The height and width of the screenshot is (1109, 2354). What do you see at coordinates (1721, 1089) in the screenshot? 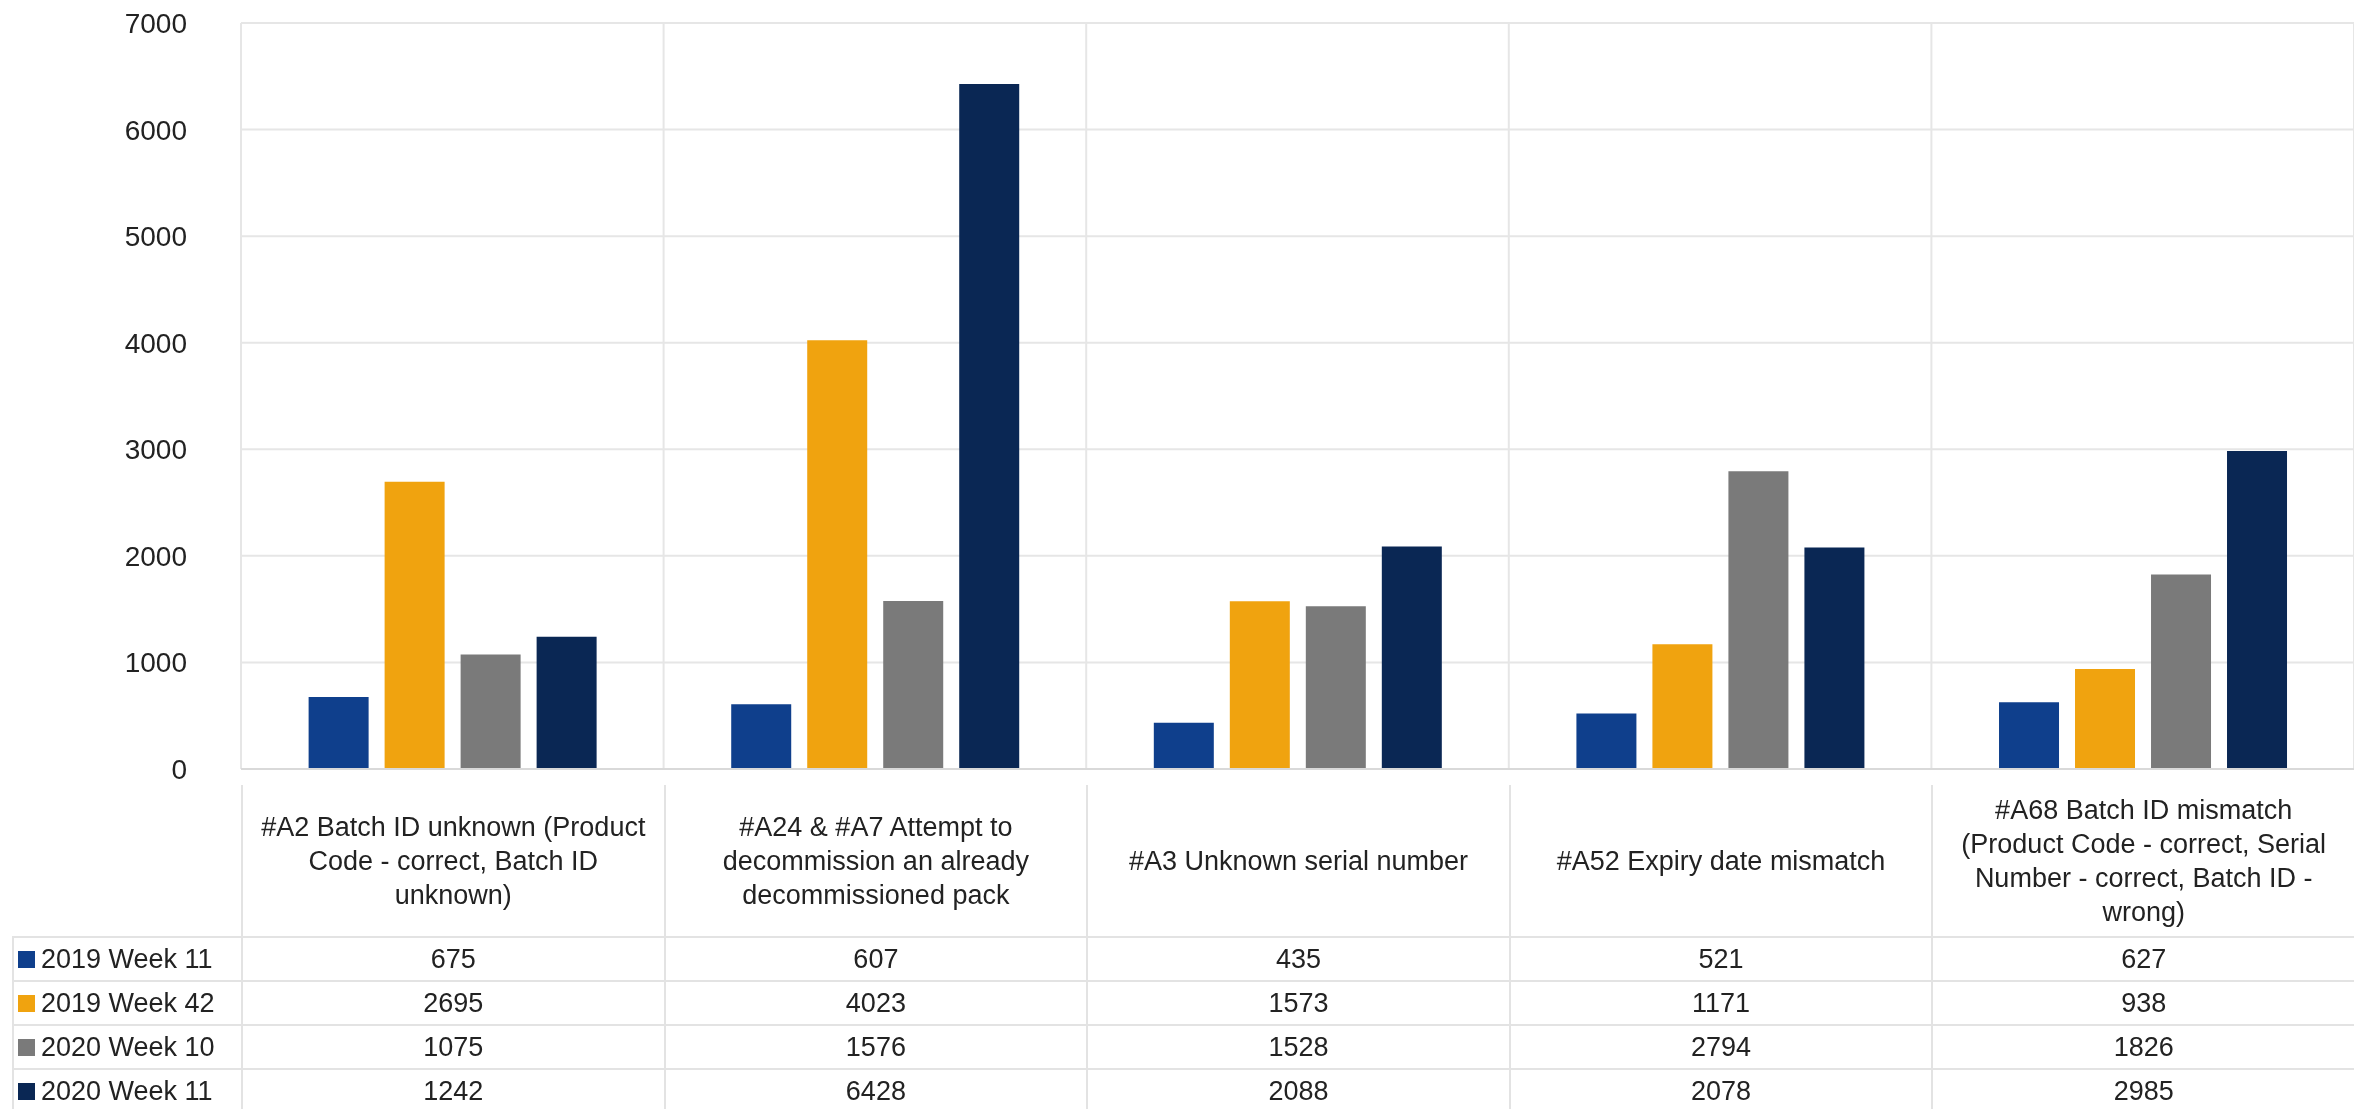
I see `data-label: 2078` at bounding box center [1721, 1089].